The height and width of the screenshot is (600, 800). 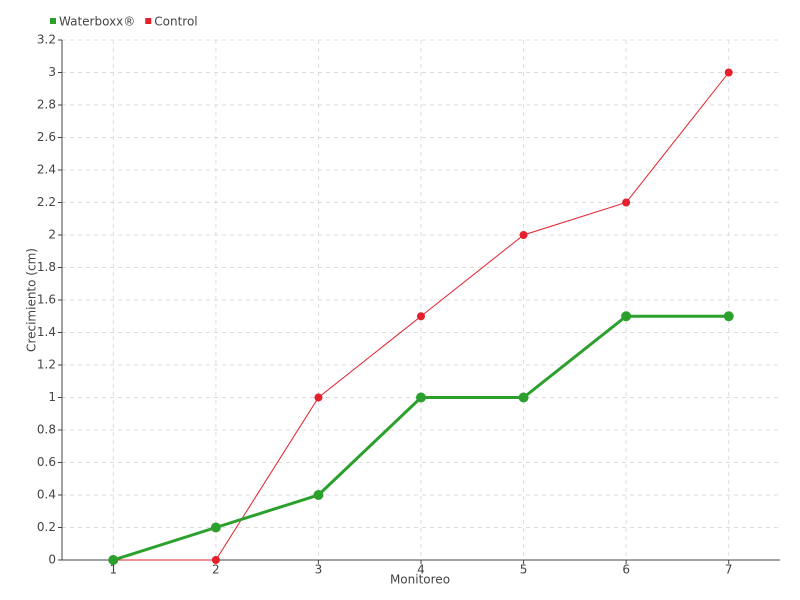 What do you see at coordinates (52, 560) in the screenshot?
I see `y-tick-label: 0` at bounding box center [52, 560].